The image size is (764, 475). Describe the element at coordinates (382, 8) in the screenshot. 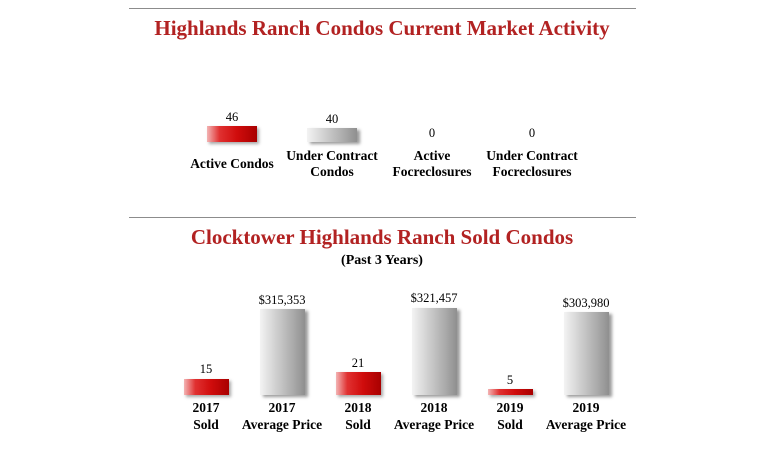

I see `divider-top` at that location.